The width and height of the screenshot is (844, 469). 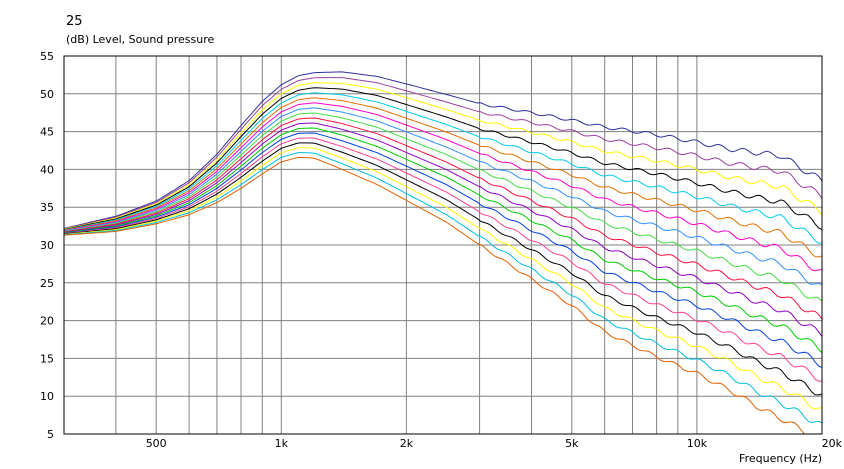 I want to click on y-tick-label: 30, so click(x=47, y=245).